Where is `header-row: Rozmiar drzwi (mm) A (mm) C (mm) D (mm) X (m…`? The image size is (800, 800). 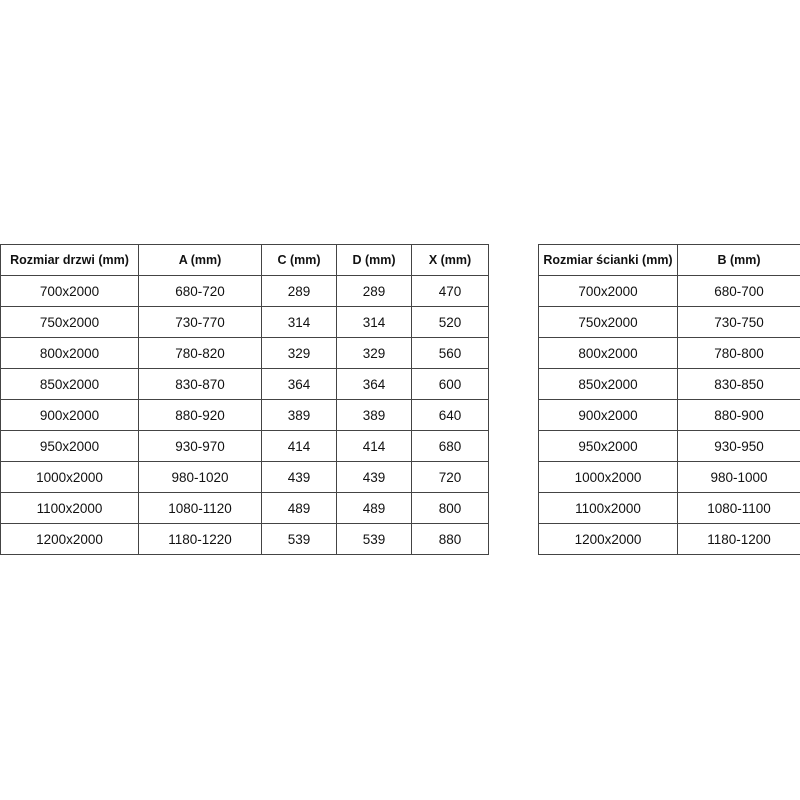 header-row: Rozmiar drzwi (mm) A (mm) C (mm) D (mm) X (m… is located at coordinates (244, 260).